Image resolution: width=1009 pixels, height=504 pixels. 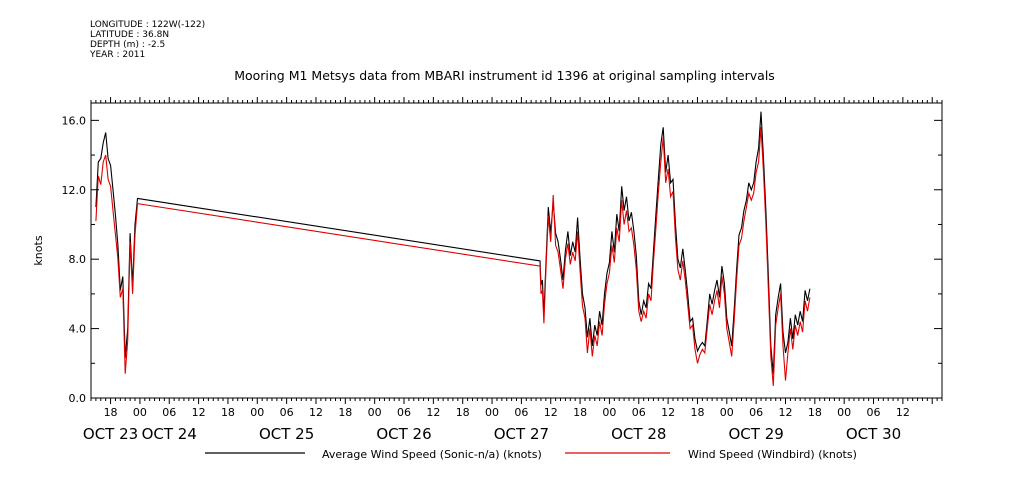 I want to click on x-day-label: OCT 23, so click(x=110, y=434).